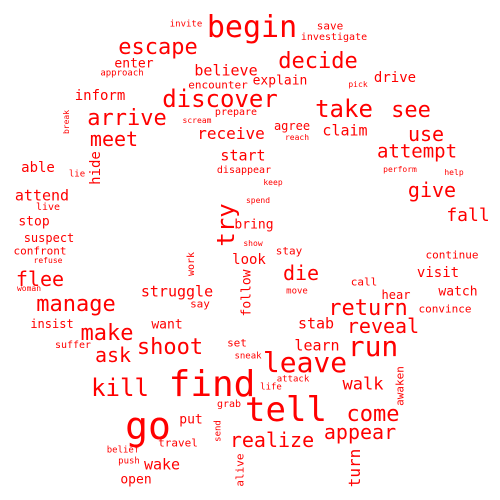  Describe the element at coordinates (334, 37) in the screenshot. I see `word-investigate: investigate` at that location.